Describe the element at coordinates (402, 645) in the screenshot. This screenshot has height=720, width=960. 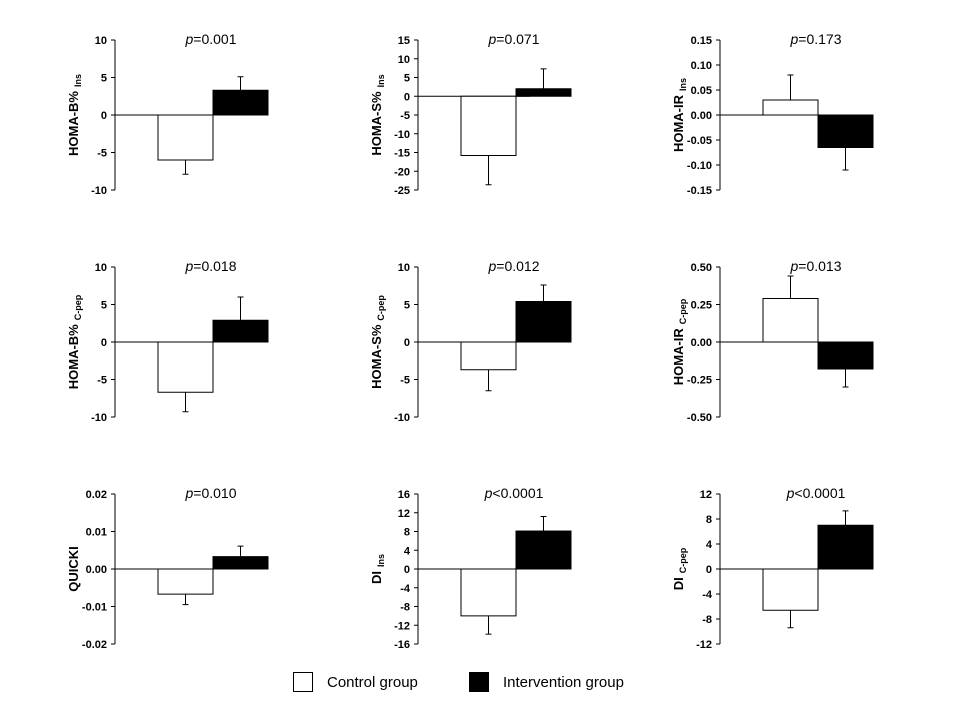
I see `y-tick-label: -16` at that location.